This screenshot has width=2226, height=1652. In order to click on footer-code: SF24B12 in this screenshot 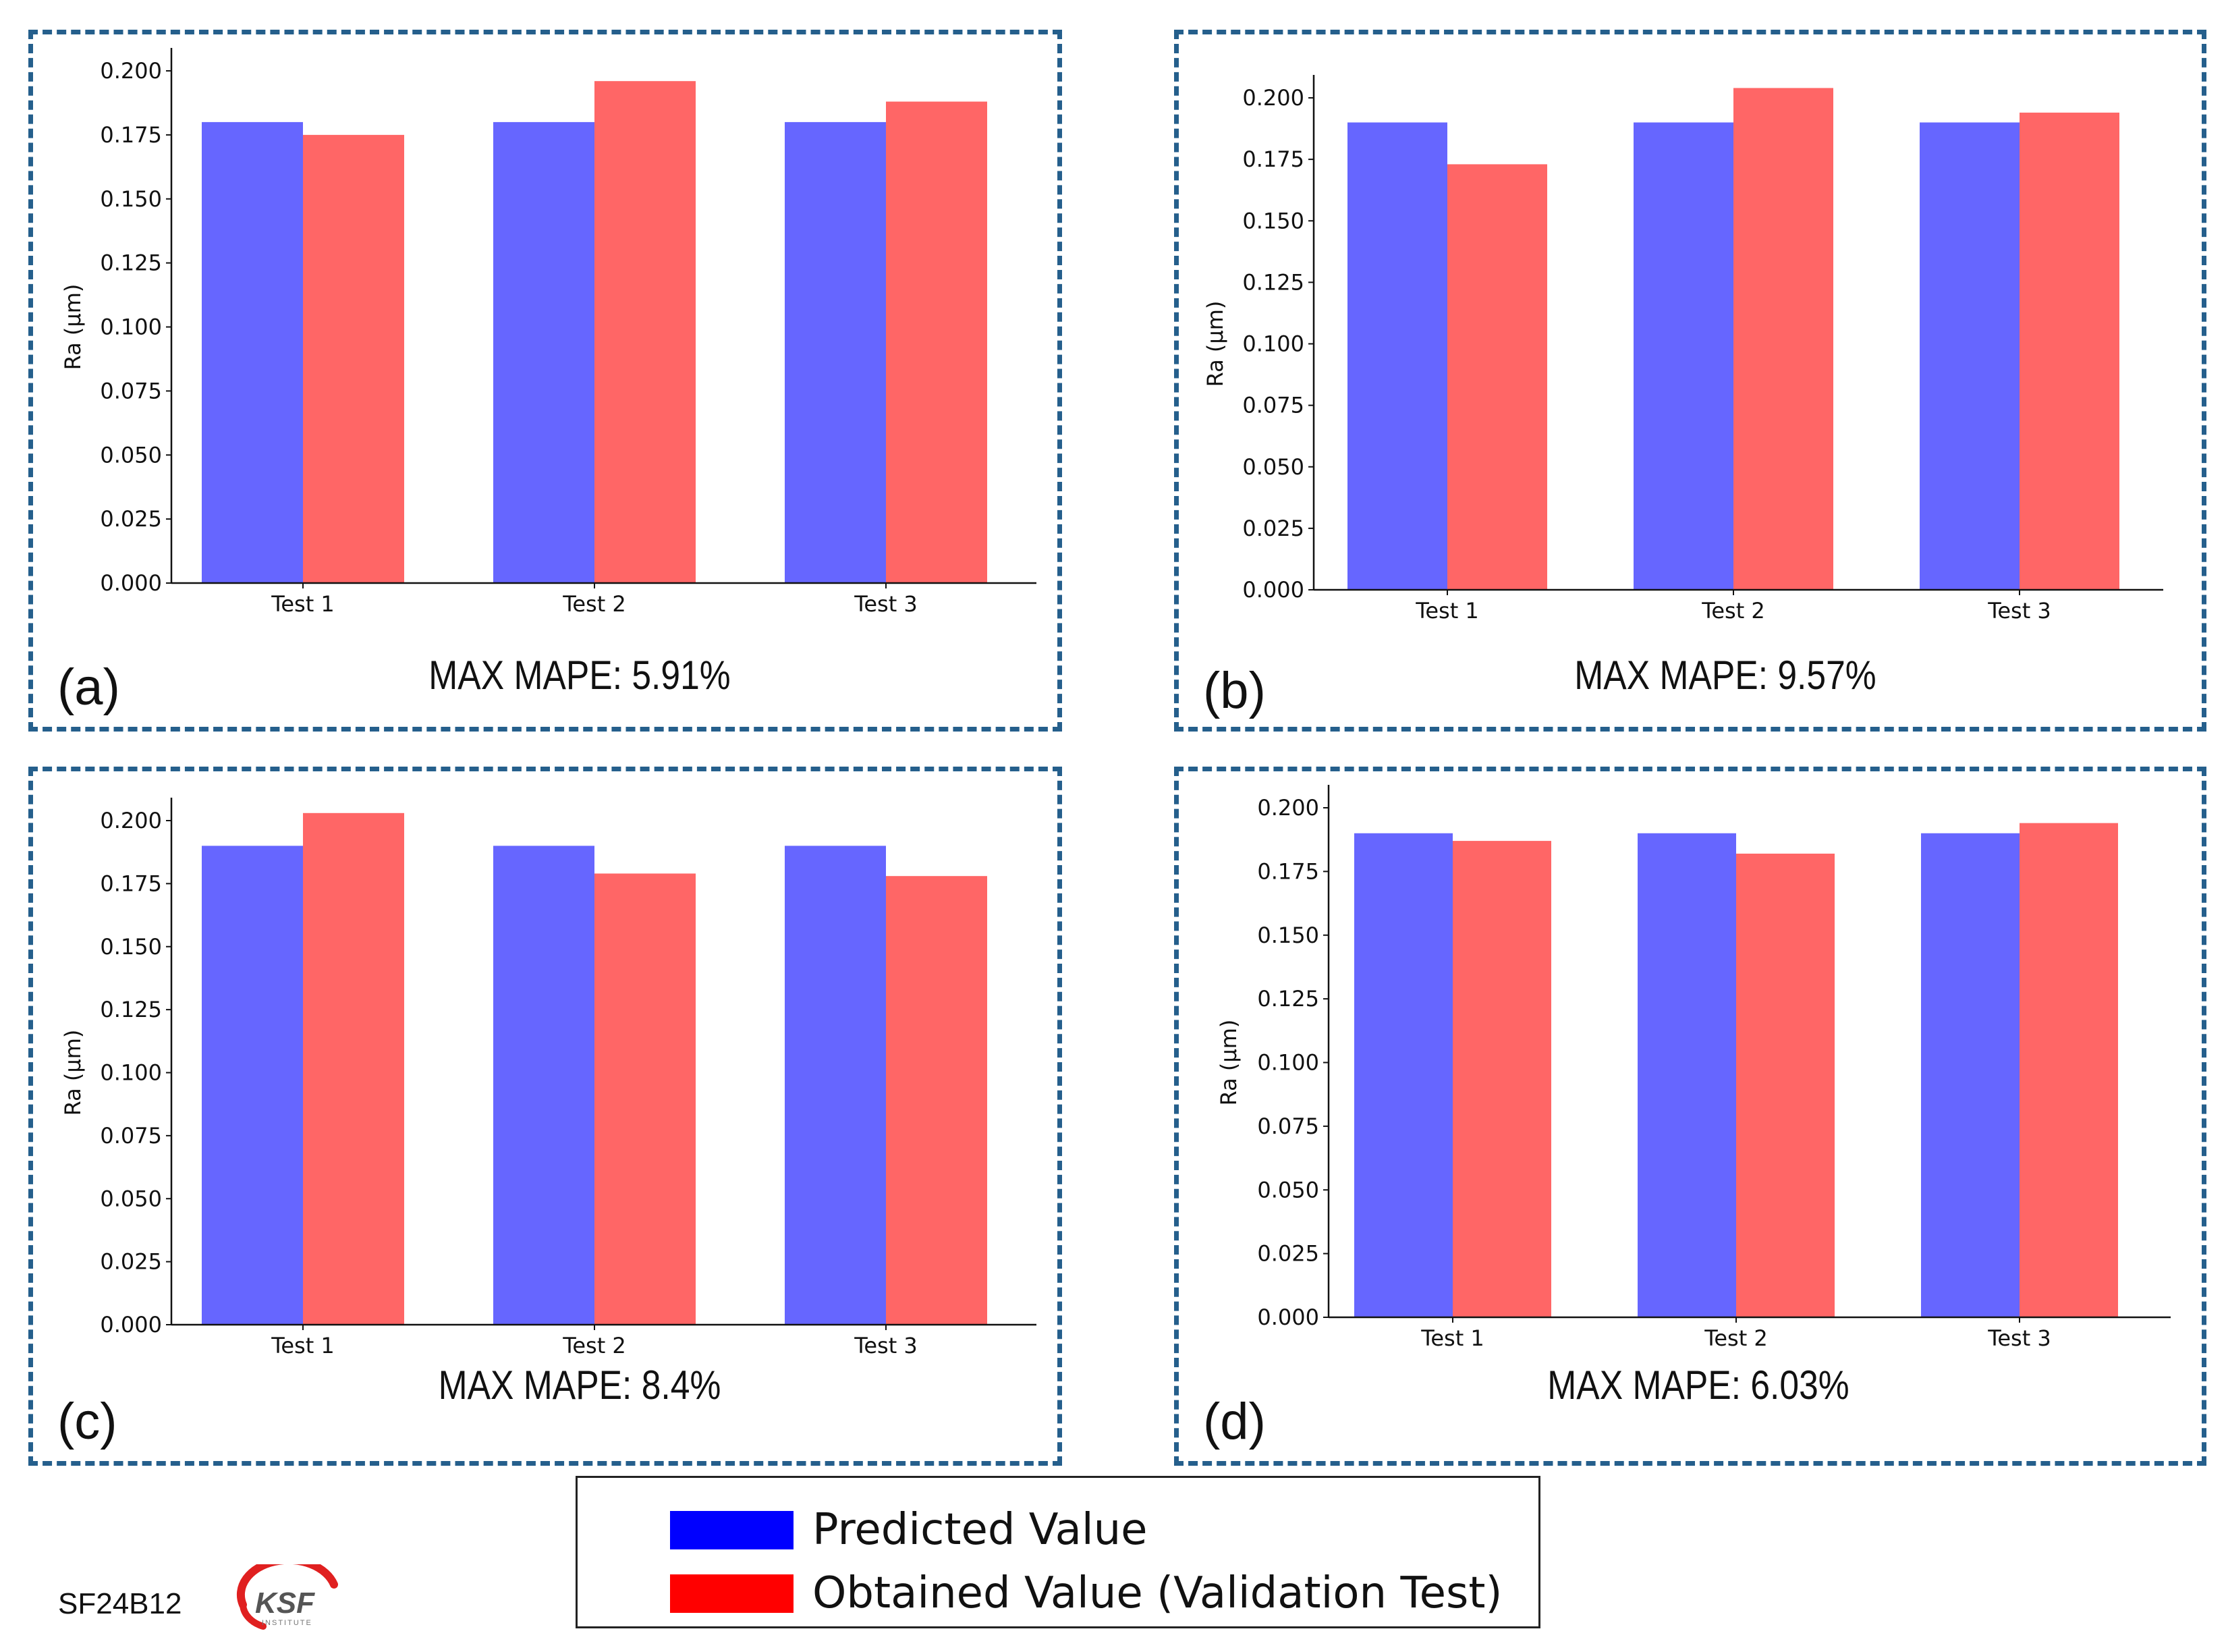, I will do `click(120, 1603)`.